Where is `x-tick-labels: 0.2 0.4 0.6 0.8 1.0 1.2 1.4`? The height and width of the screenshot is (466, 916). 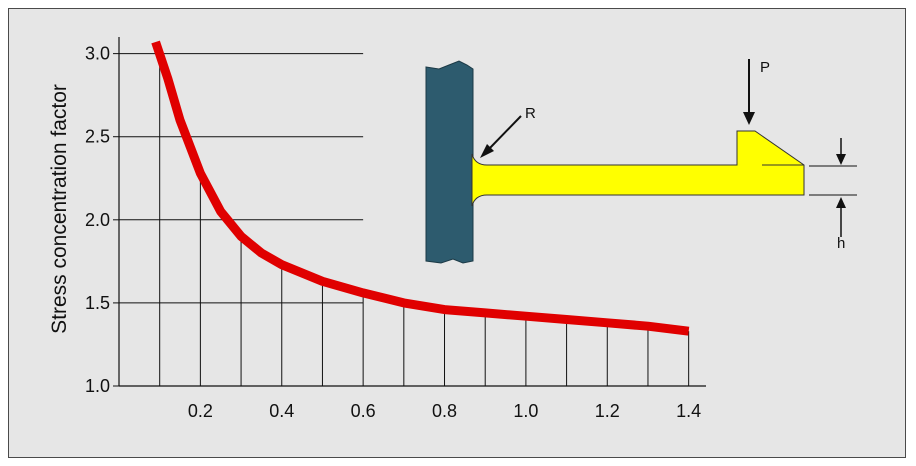
x-tick-labels: 0.2 0.4 0.6 0.8 1.0 1.2 1.4 is located at coordinates (444, 411).